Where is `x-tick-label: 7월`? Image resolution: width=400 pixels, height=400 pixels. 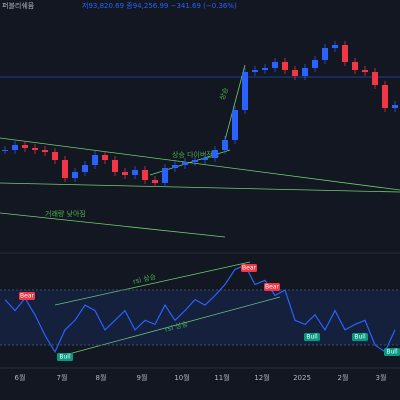
x-tick-label: 7월 is located at coordinates (62, 377).